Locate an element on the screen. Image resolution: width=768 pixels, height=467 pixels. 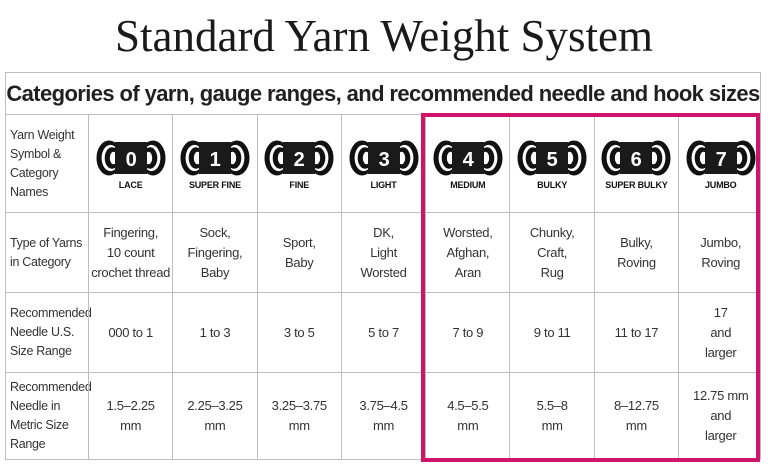
yarn-ball-icon: 5 is located at coordinates (552, 157).